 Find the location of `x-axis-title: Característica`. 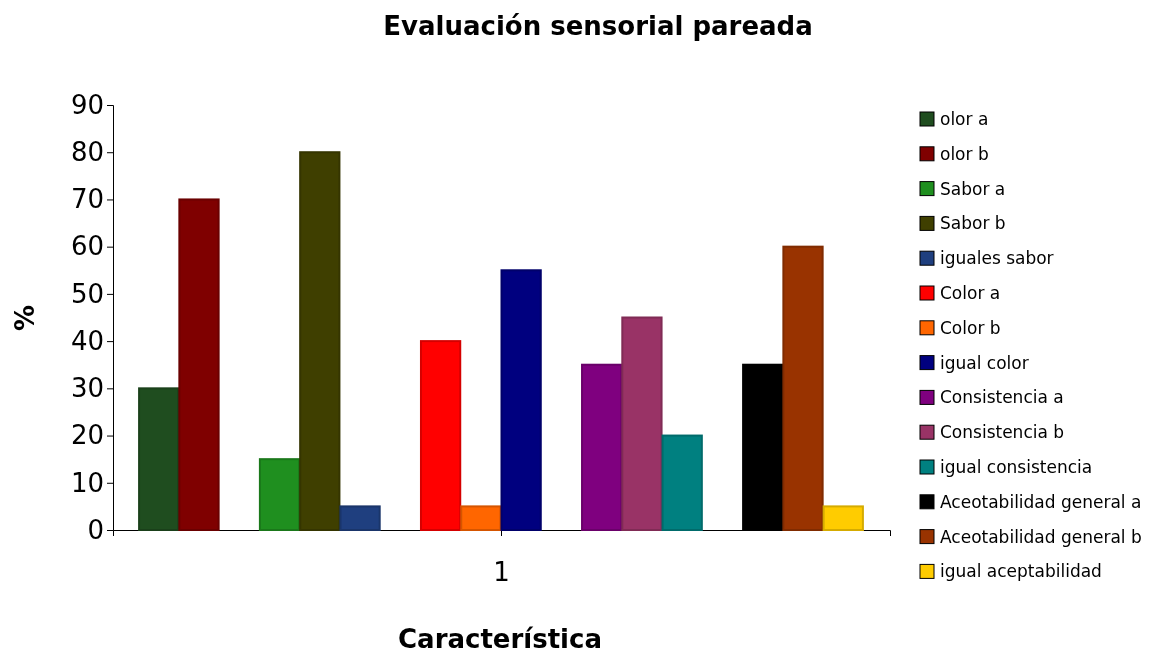

x-axis-title: Característica is located at coordinates (500, 639).